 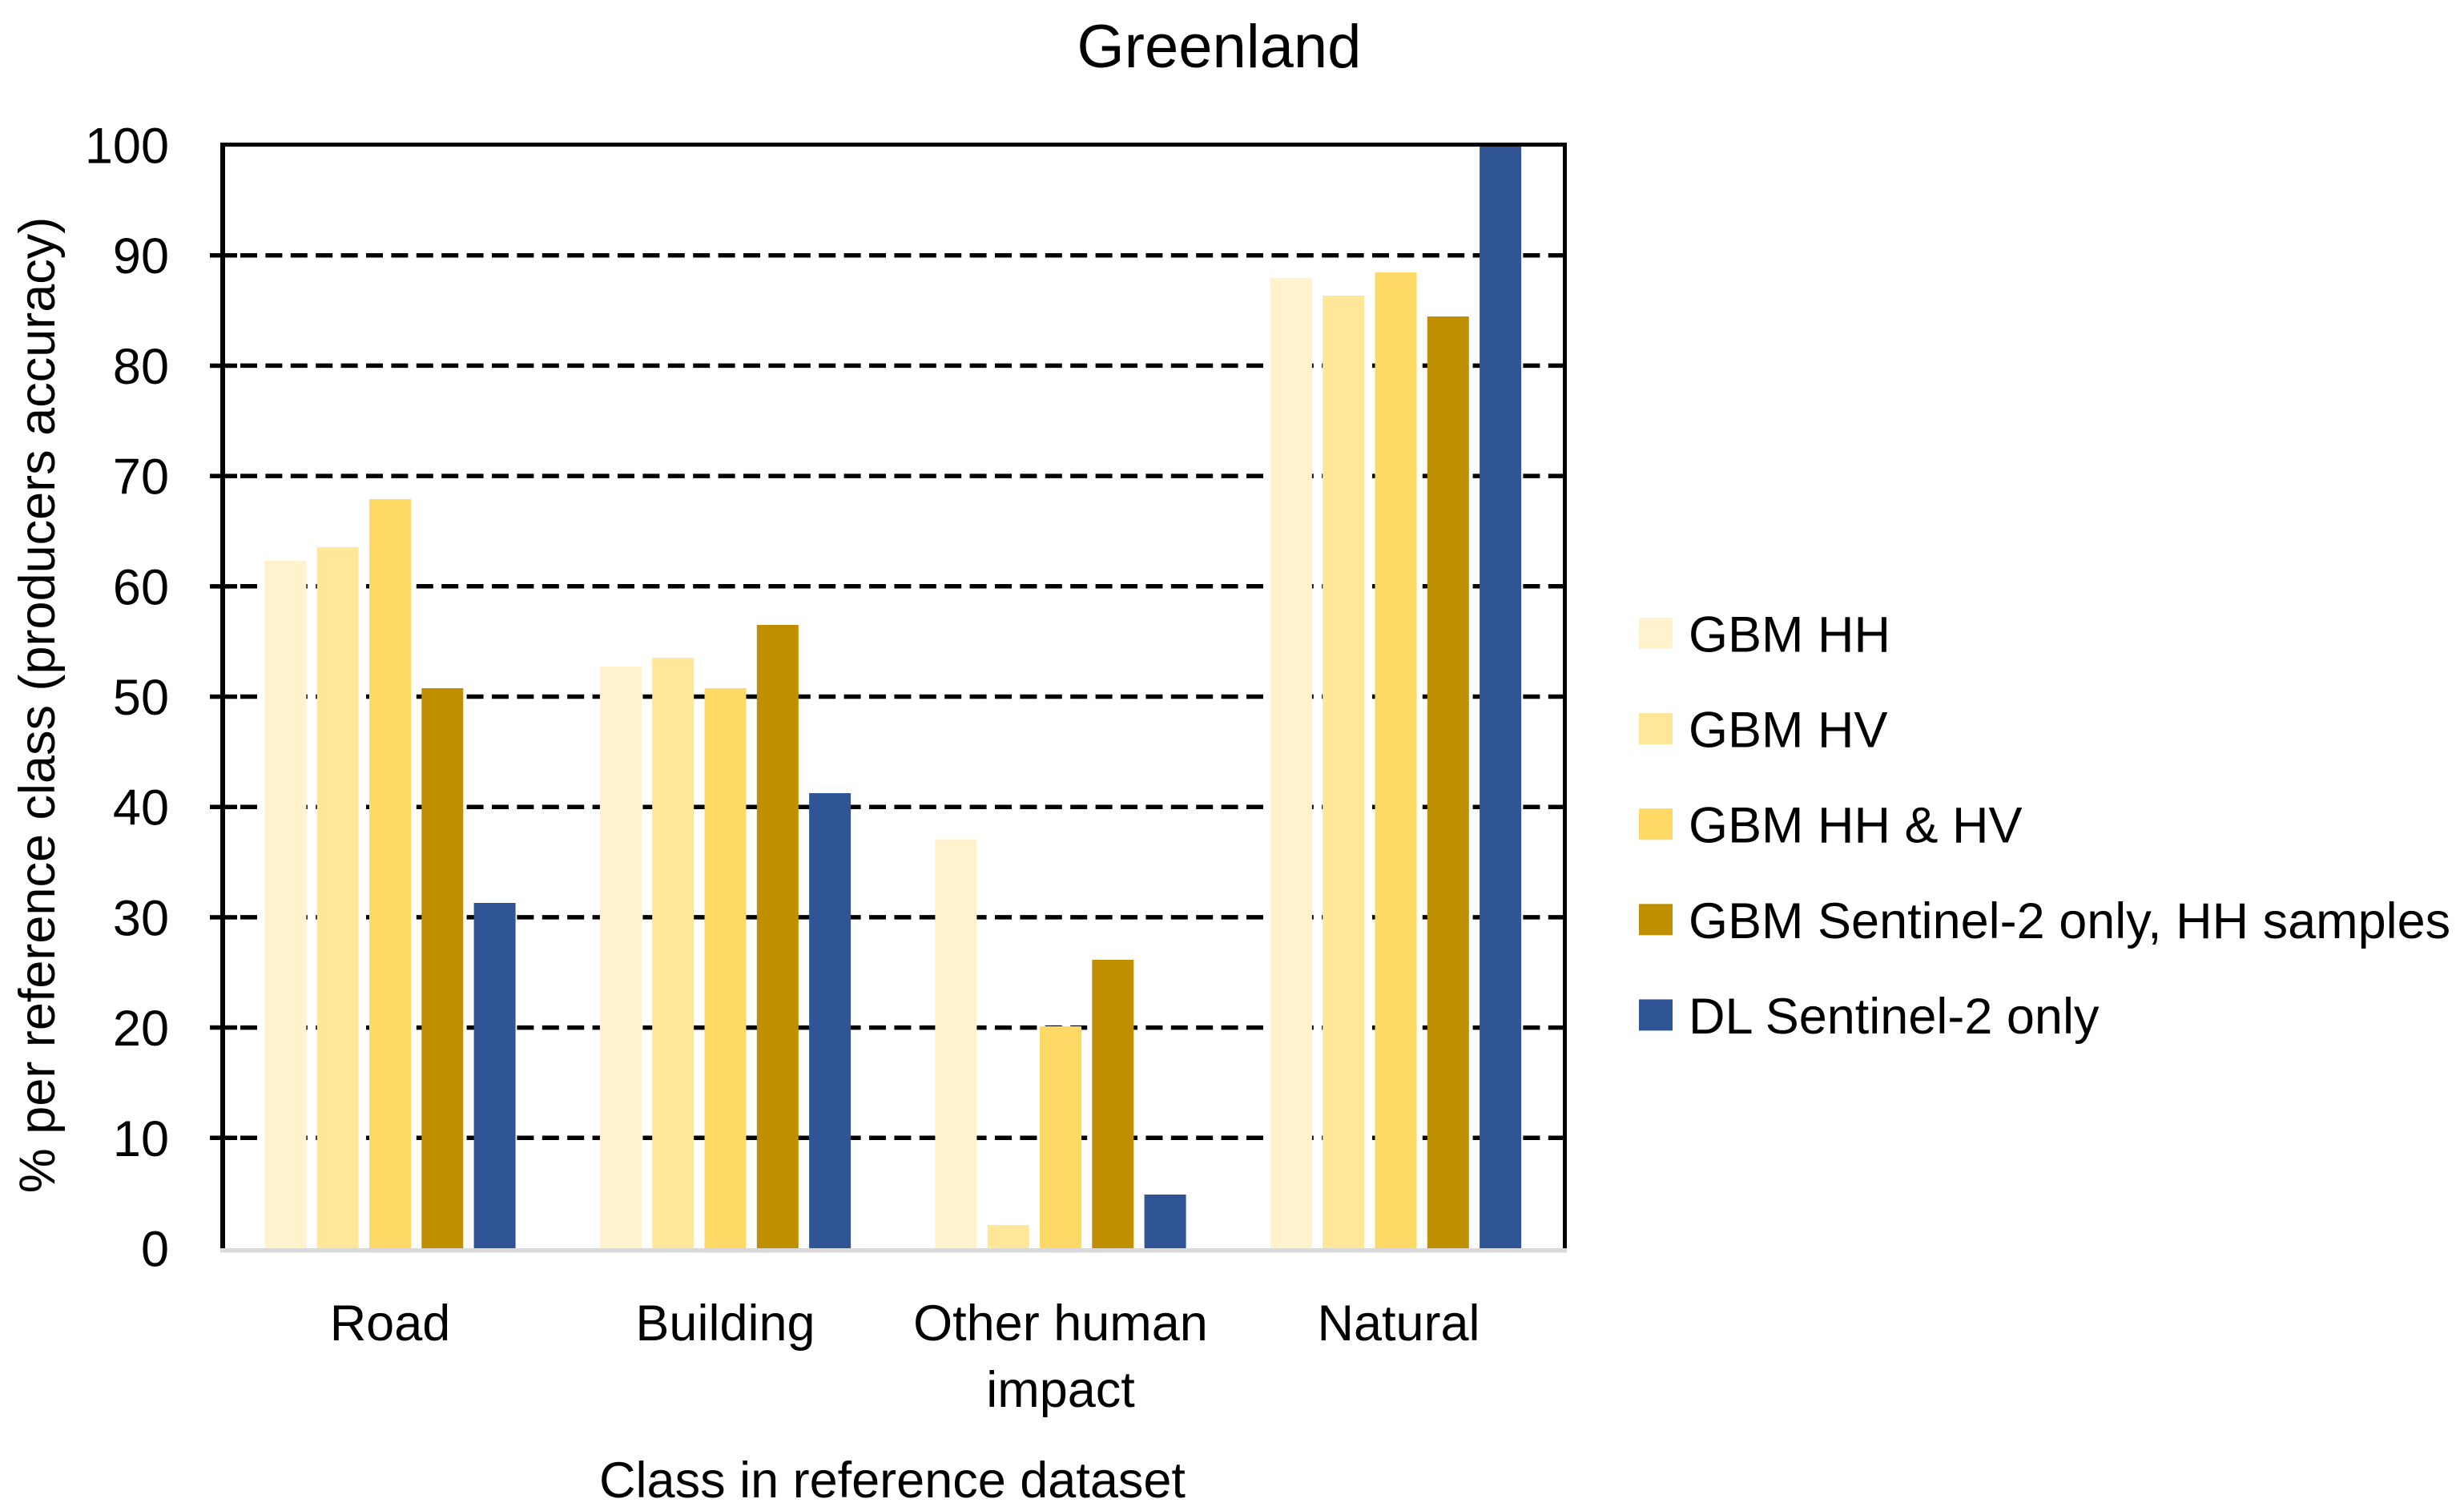 What do you see at coordinates (141, 256) in the screenshot?
I see `svg-text: 90` at bounding box center [141, 256].